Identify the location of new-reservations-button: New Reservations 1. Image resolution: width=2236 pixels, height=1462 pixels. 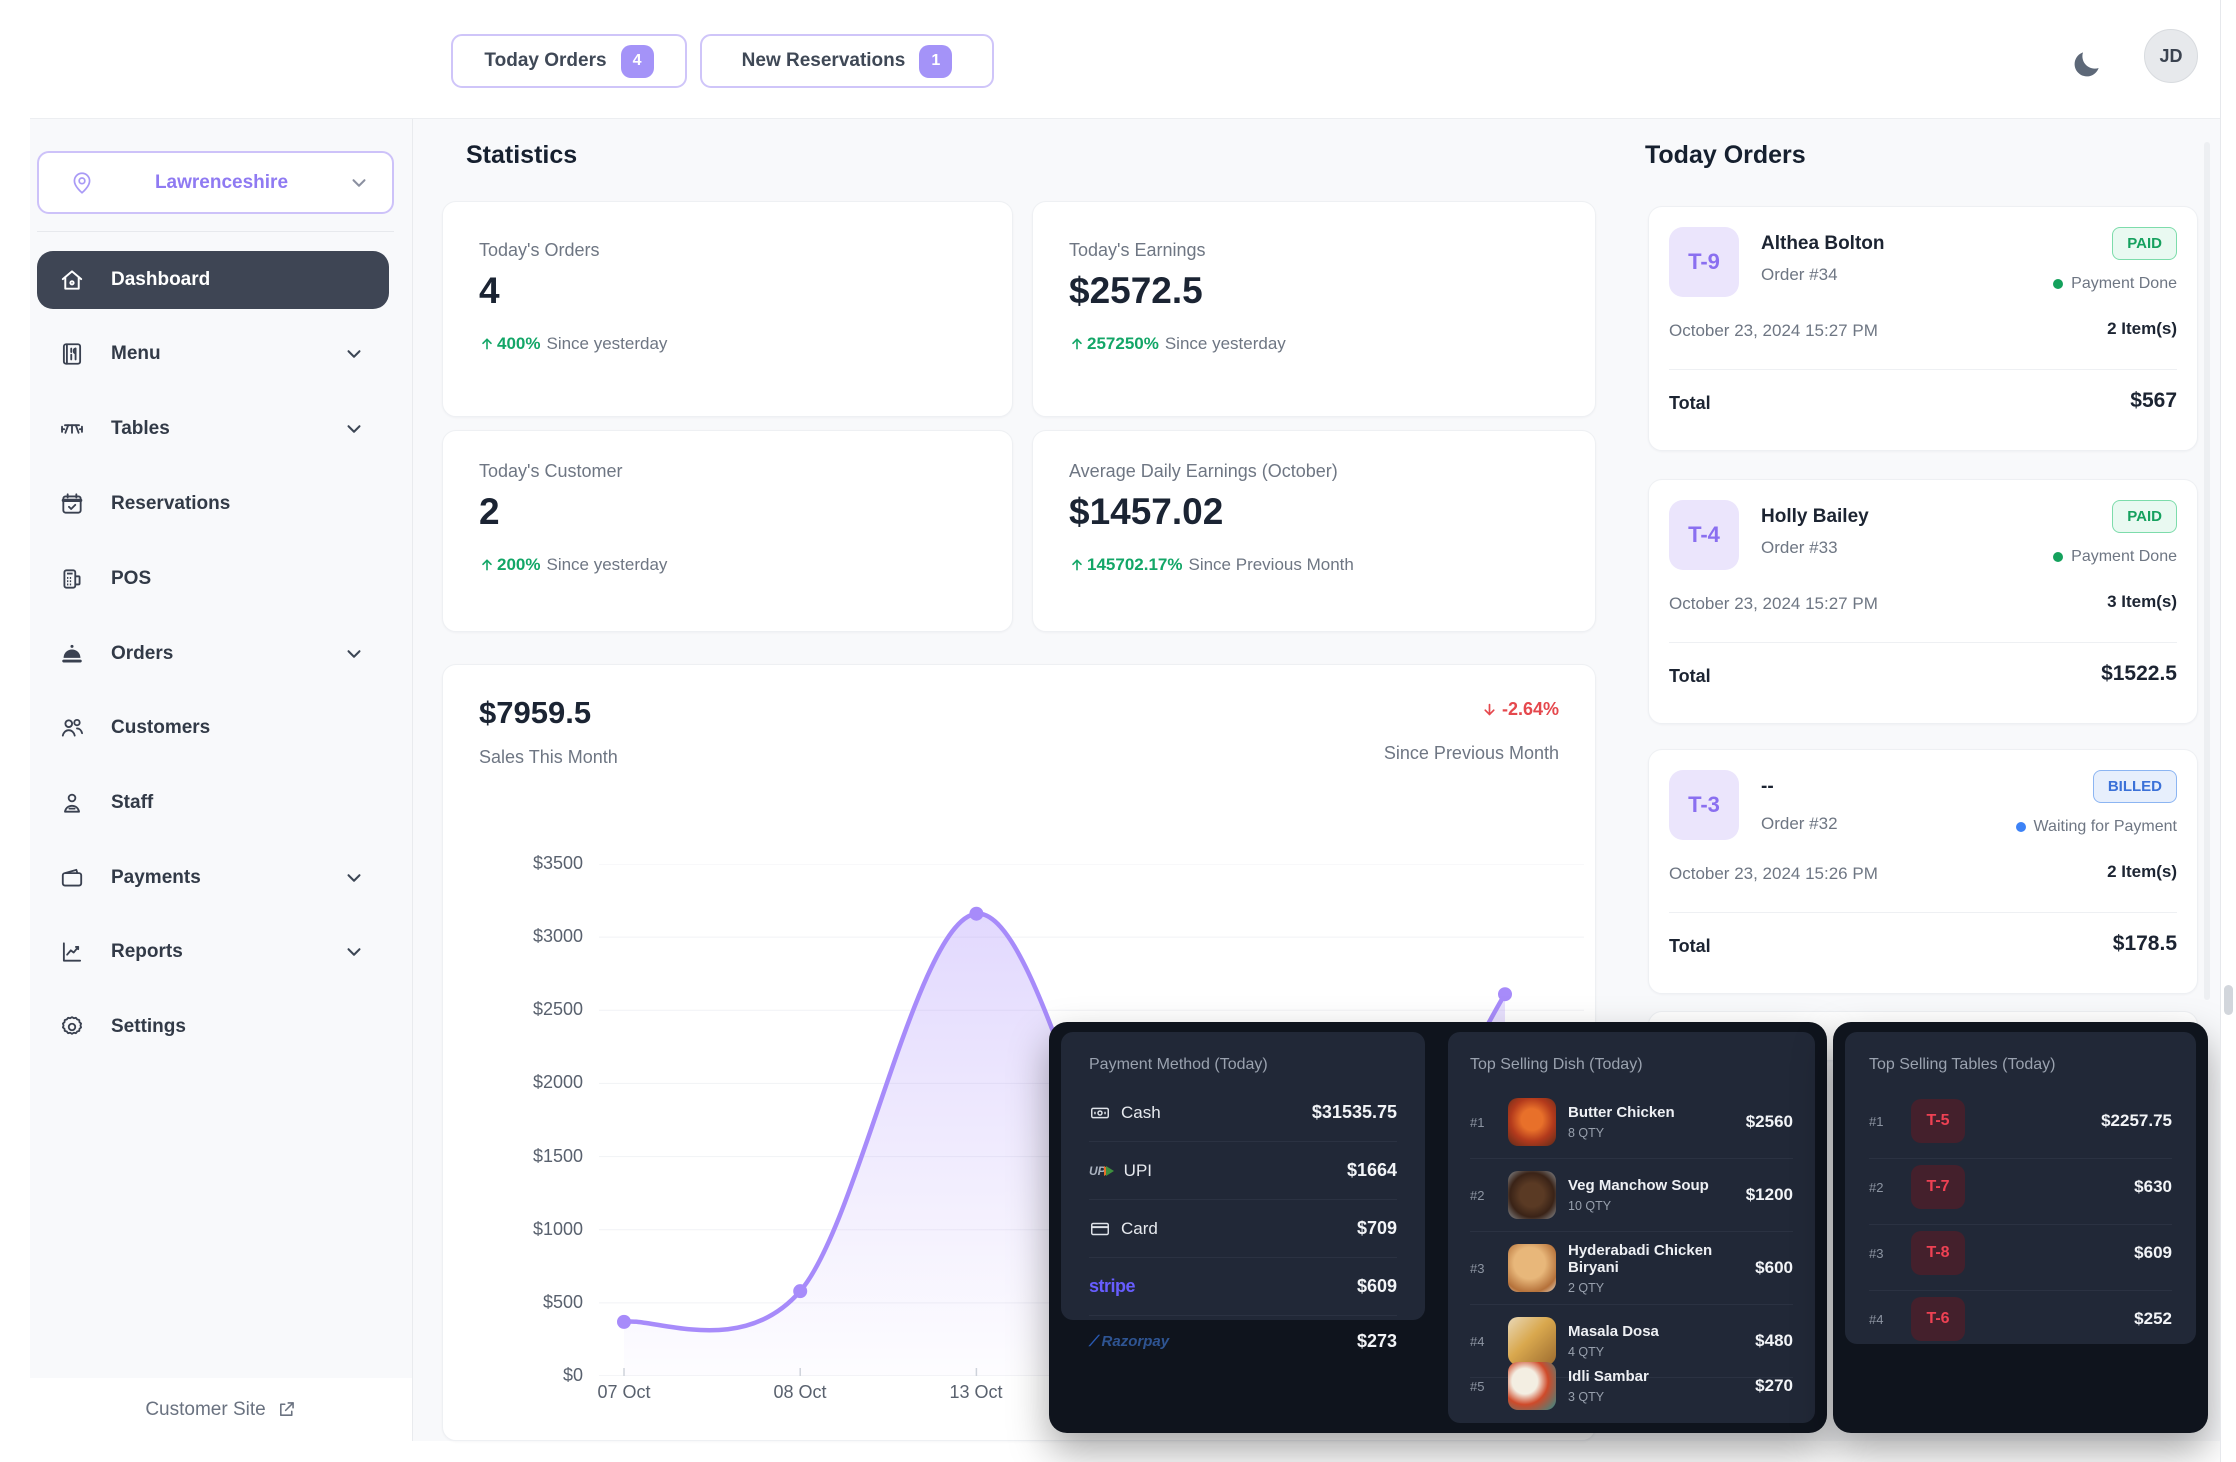
(847, 61).